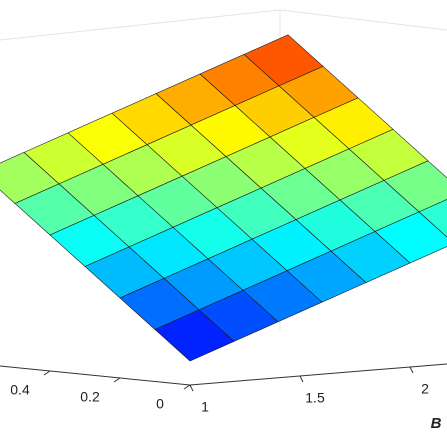 The width and height of the screenshot is (447, 447). What do you see at coordinates (205, 407) in the screenshot?
I see `y-tick-label: 1` at bounding box center [205, 407].